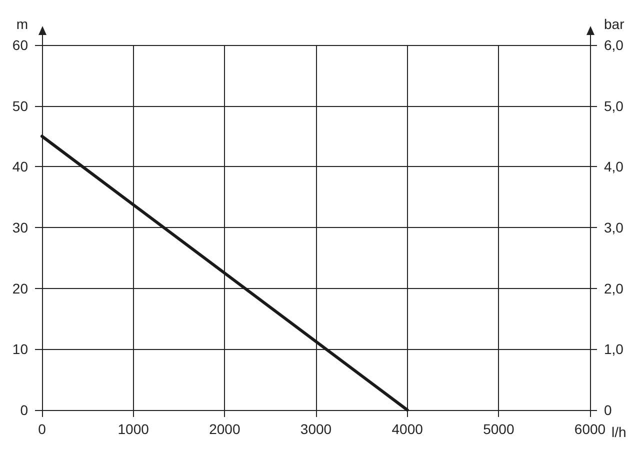 Image resolution: width=638 pixels, height=452 pixels. Describe the element at coordinates (590, 429) in the screenshot. I see `x-tick-label: 6000` at that location.